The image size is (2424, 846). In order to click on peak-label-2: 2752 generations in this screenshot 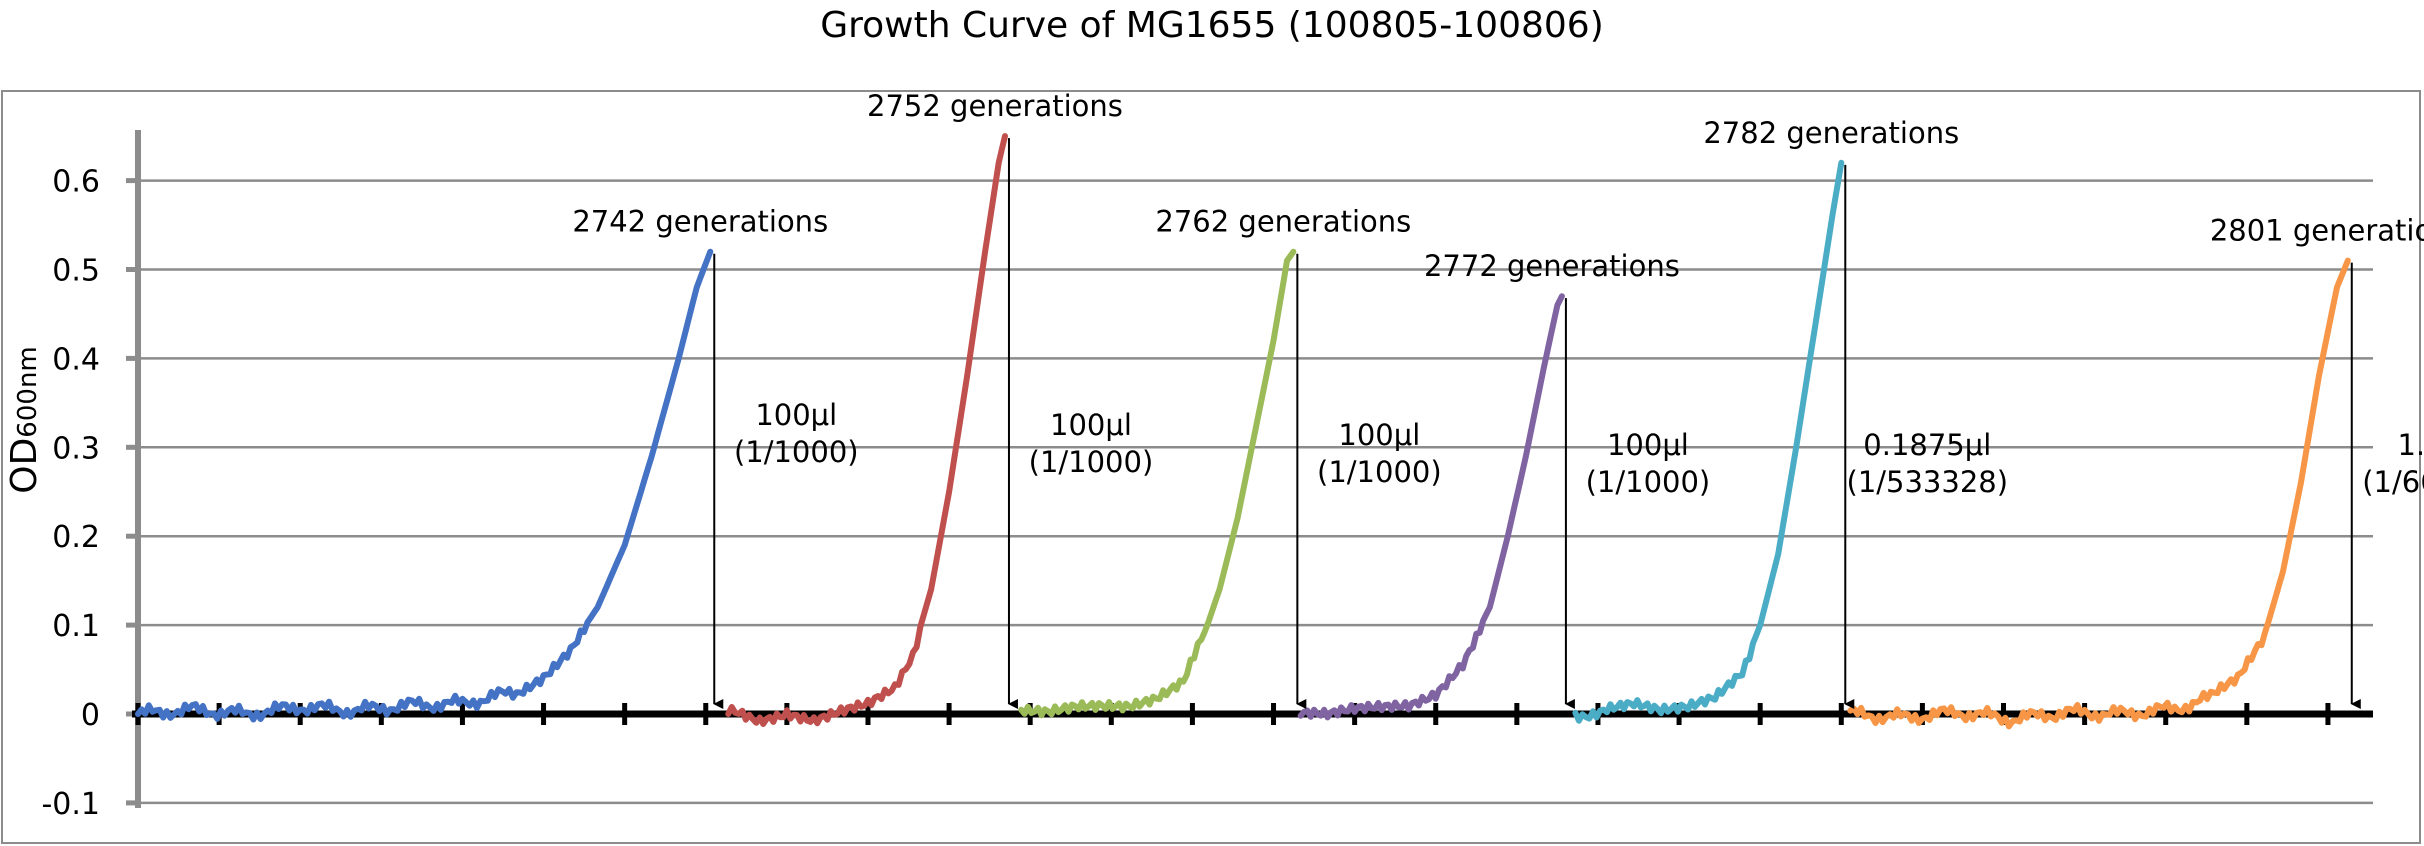, I will do `click(995, 106)`.